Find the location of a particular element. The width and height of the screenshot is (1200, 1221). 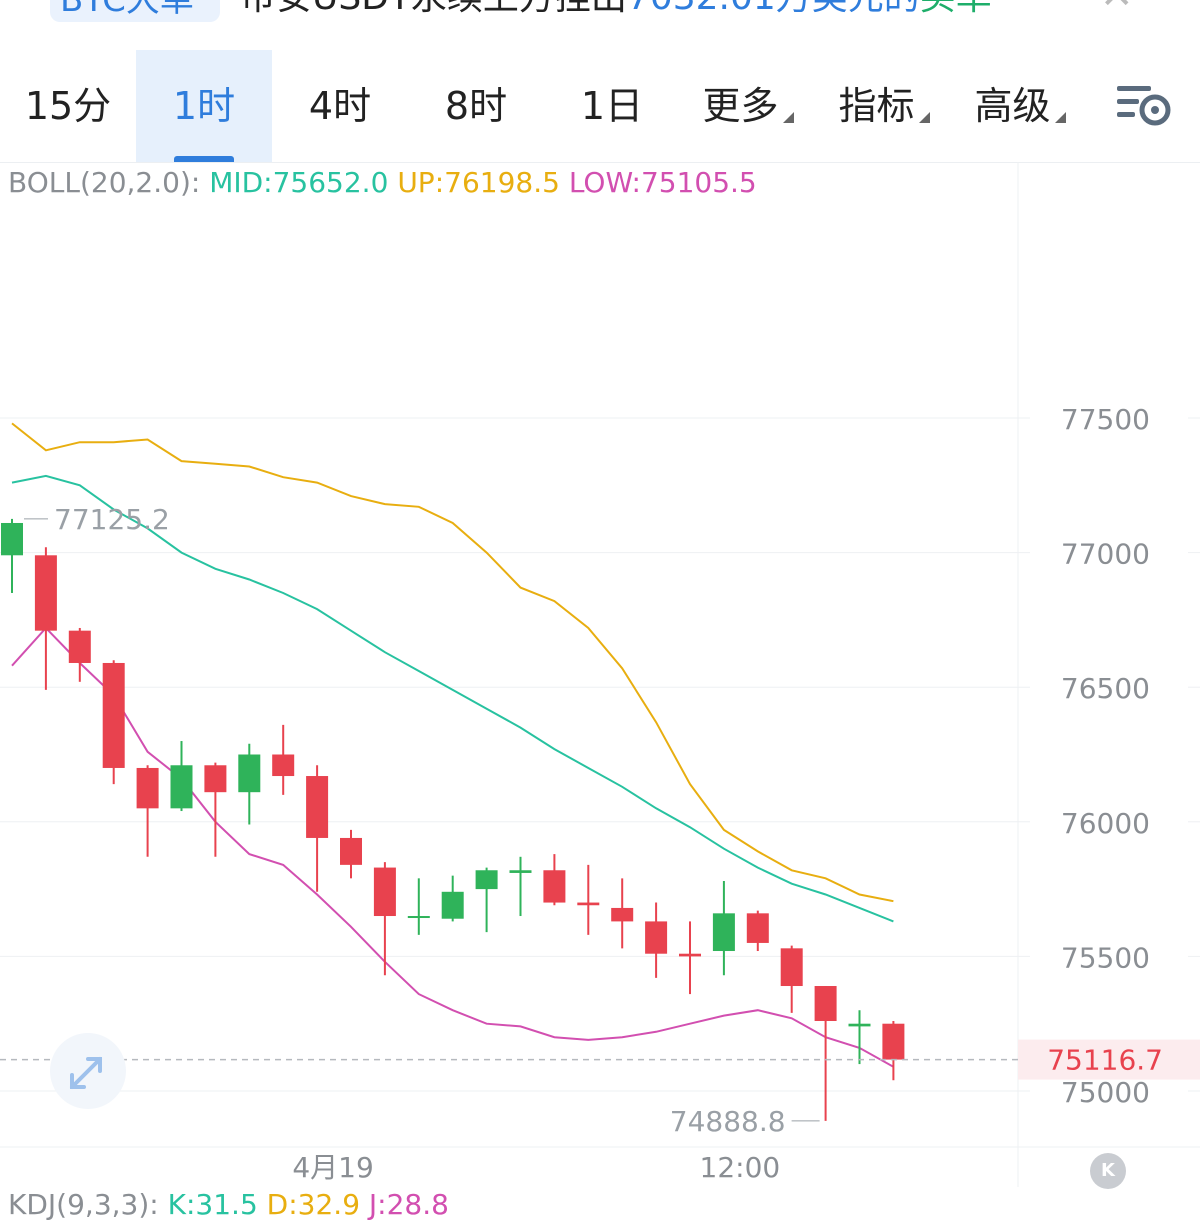

boll-low: LOW:75105.5 is located at coordinates (662, 182).